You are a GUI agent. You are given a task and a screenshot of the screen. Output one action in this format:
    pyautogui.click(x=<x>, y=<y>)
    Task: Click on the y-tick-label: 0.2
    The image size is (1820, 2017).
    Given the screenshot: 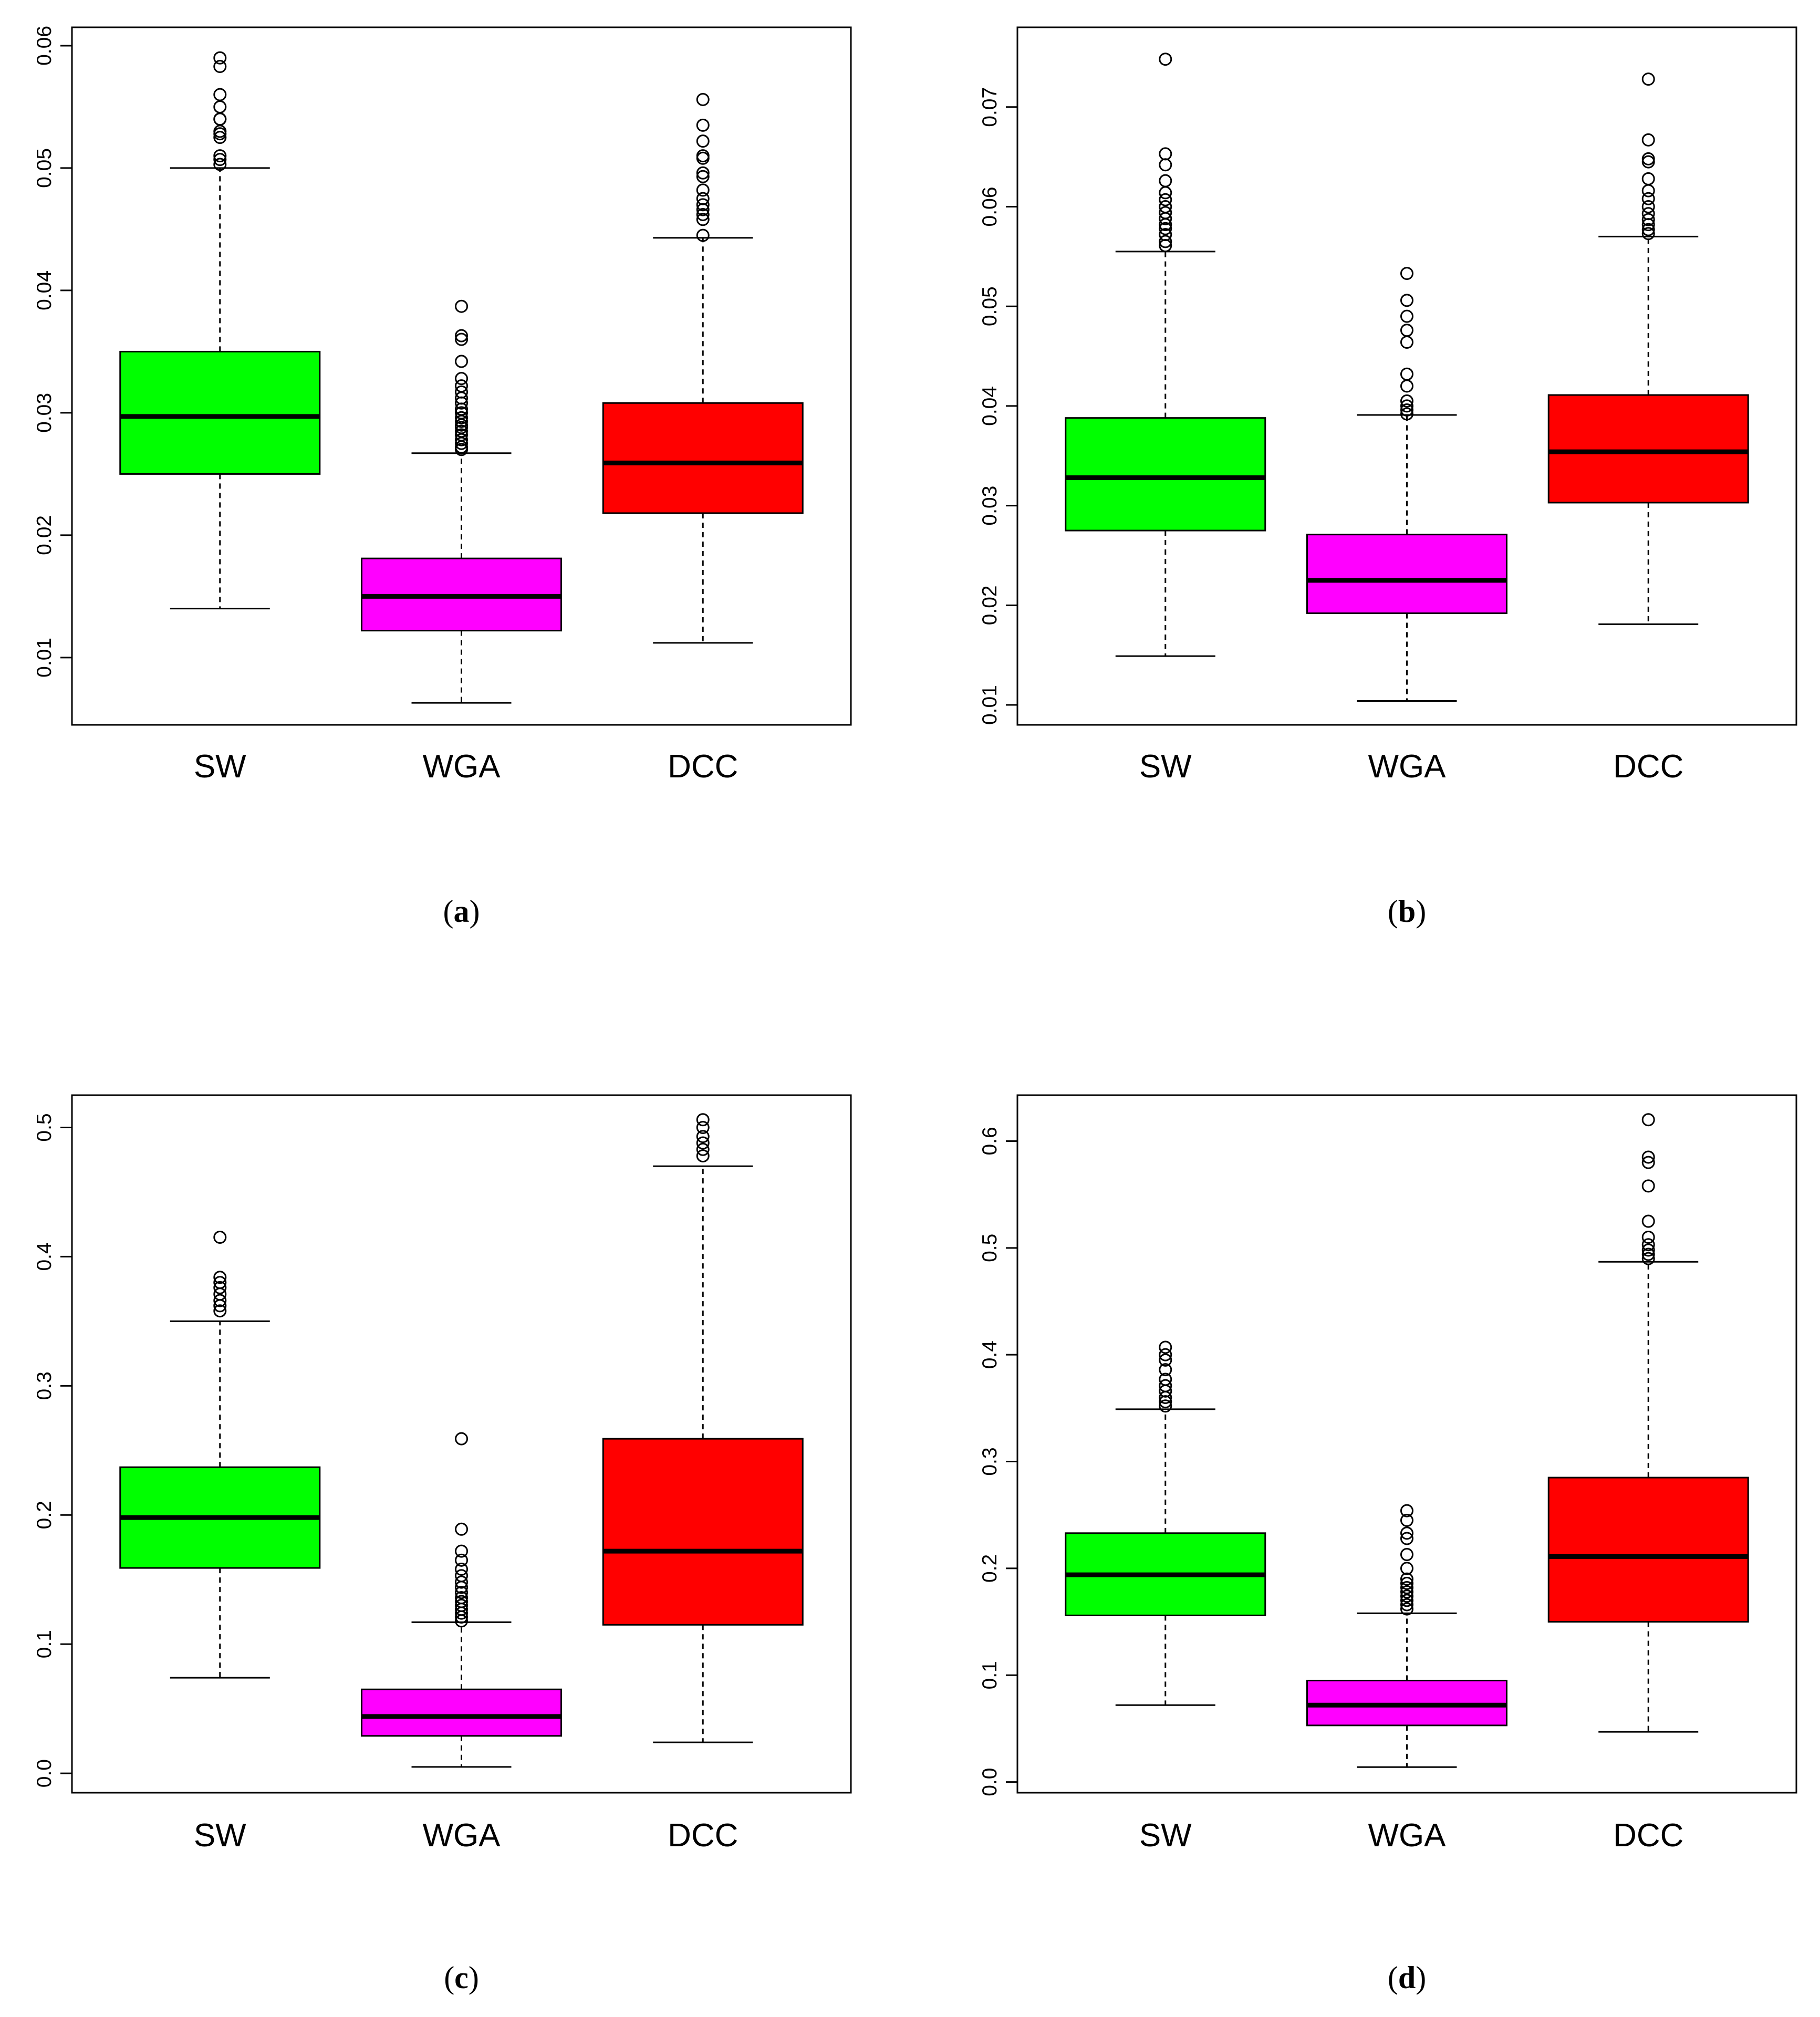 What is the action you would take?
    pyautogui.click(x=990, y=1568)
    